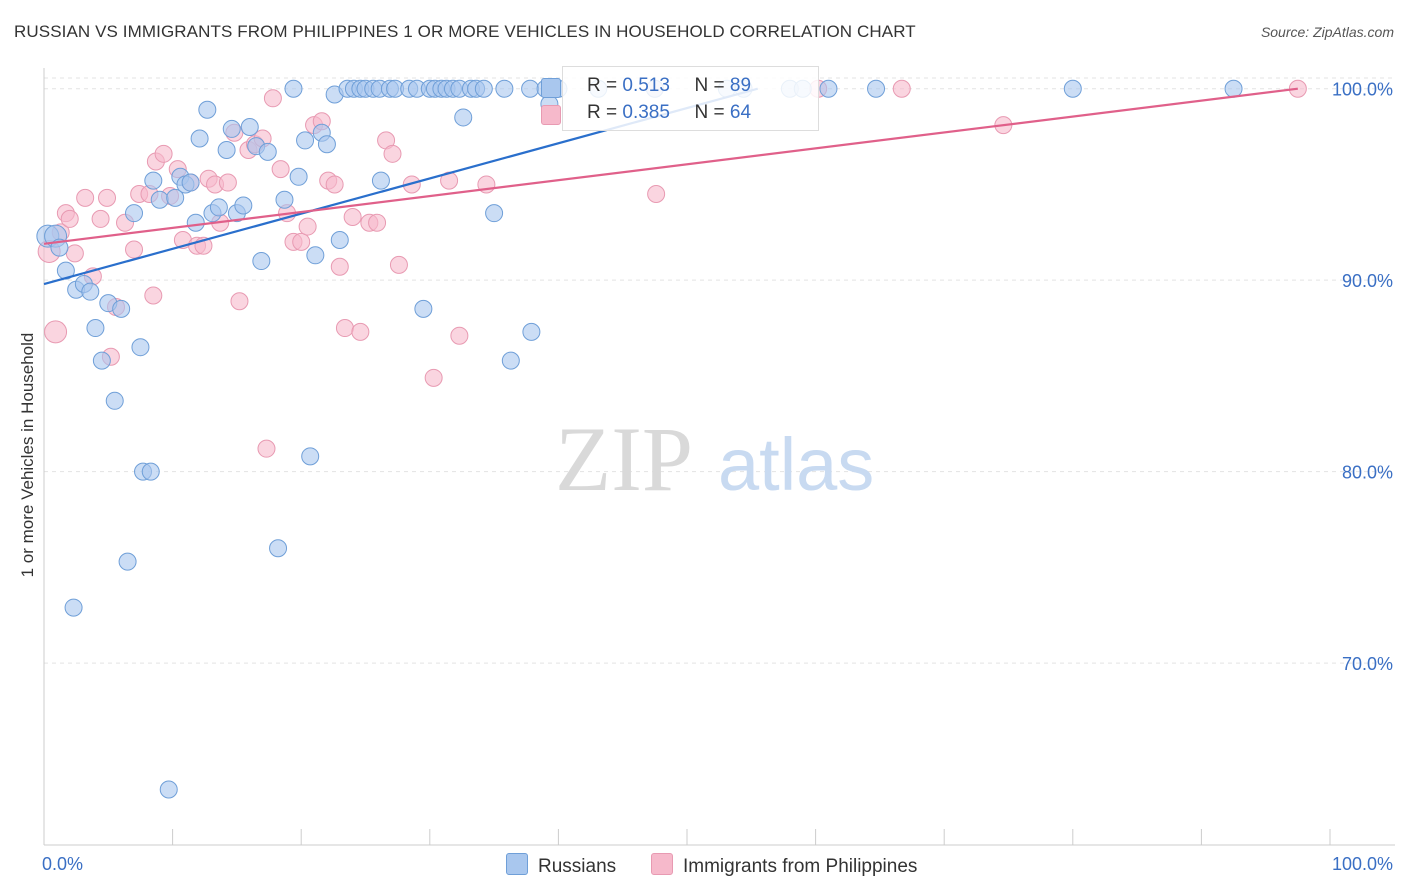 Image resolution: width=1406 pixels, height=892 pixels. What do you see at coordinates (577, 866) in the screenshot?
I see `legend-russians-label: Russians` at bounding box center [577, 866].